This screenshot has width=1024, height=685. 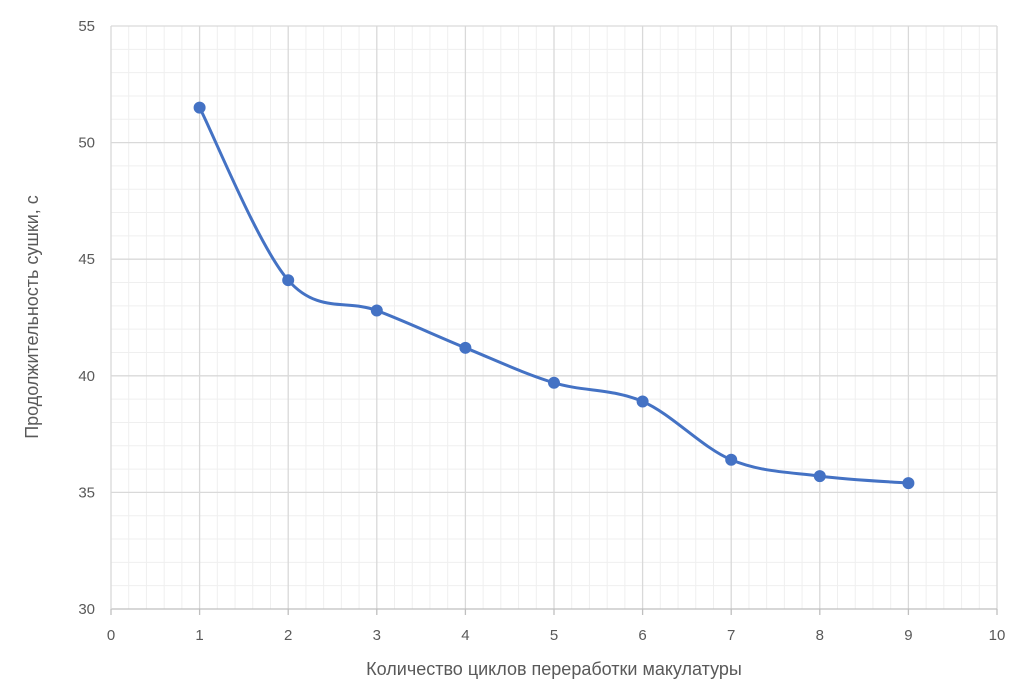 I want to click on x-tick-labels: 0 1 2 3 4 5 6 7 8 9 10, so click(x=556, y=635).